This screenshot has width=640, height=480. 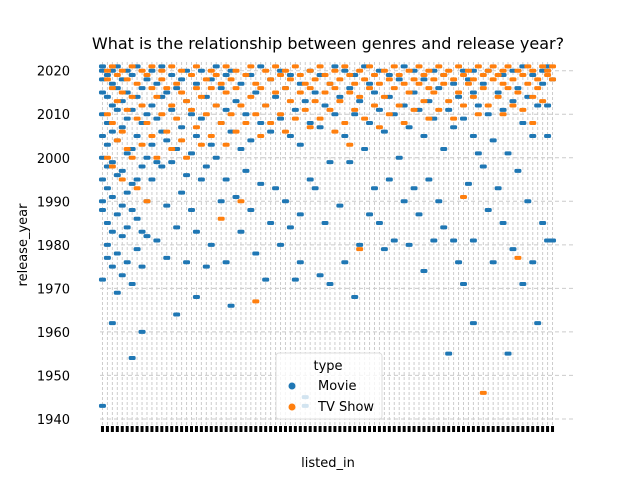 What do you see at coordinates (53, 376) in the screenshot?
I see `y-tick-label: 1950` at bounding box center [53, 376].